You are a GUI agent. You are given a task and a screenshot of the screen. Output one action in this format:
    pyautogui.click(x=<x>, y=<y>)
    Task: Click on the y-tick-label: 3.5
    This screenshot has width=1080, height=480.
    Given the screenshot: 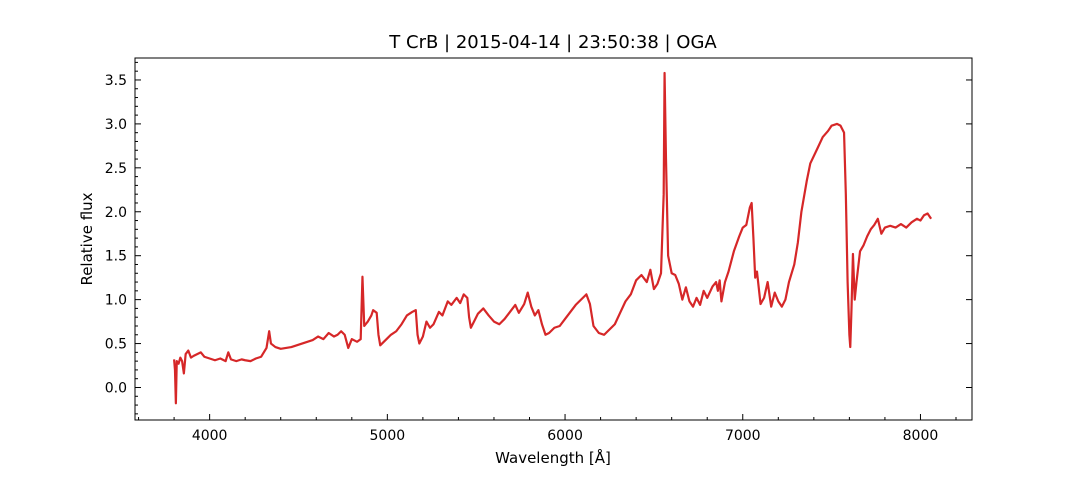 What is the action you would take?
    pyautogui.click(x=116, y=81)
    